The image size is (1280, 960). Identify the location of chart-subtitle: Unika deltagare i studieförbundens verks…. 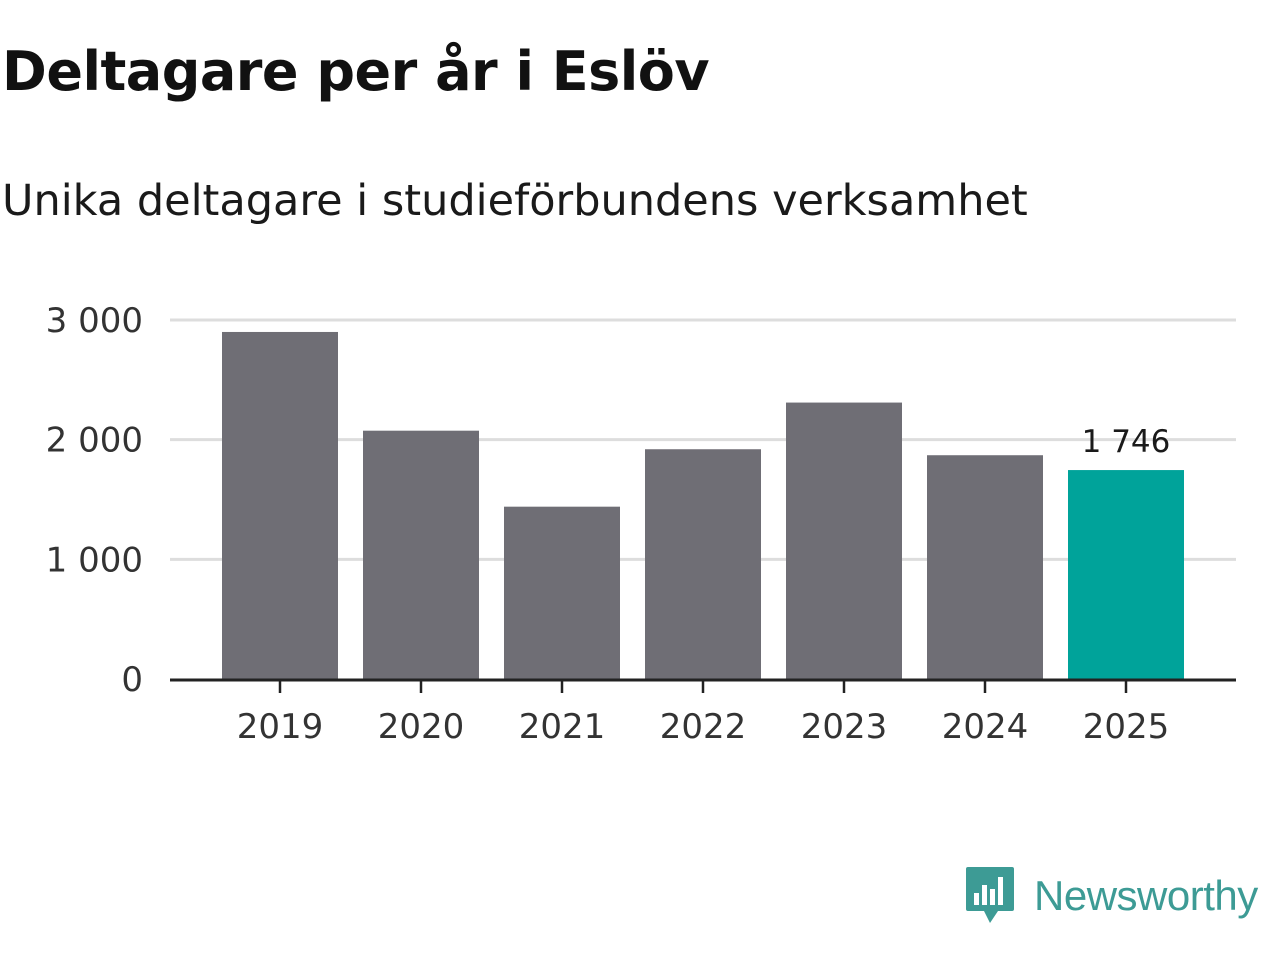
(515, 201).